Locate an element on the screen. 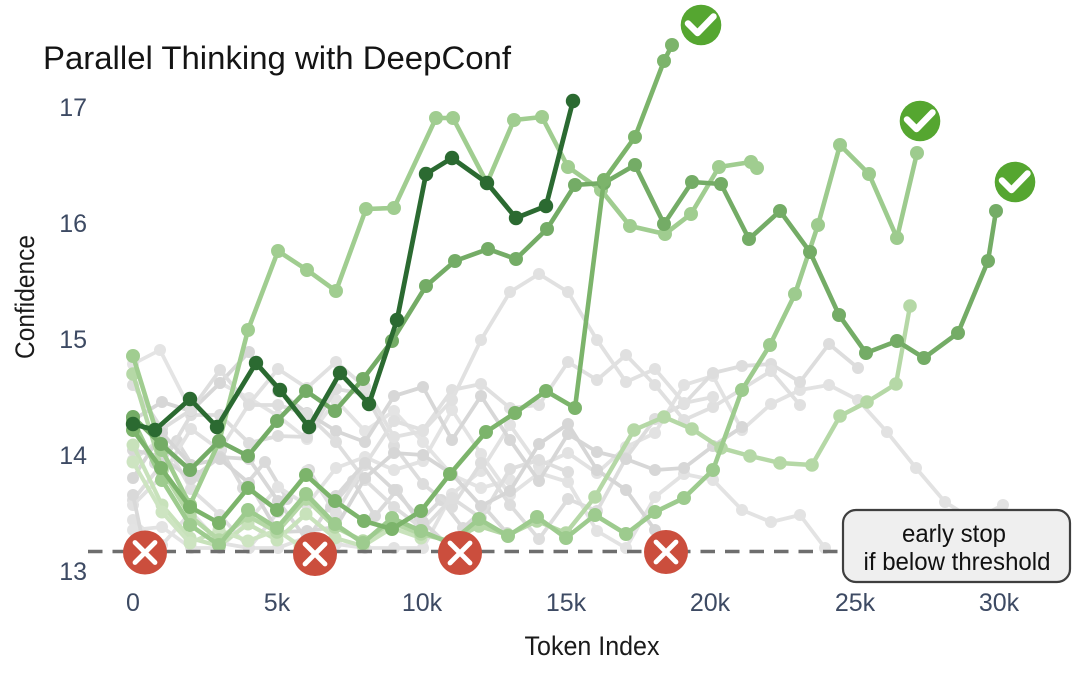  svg-text: 15 is located at coordinates (73, 340).